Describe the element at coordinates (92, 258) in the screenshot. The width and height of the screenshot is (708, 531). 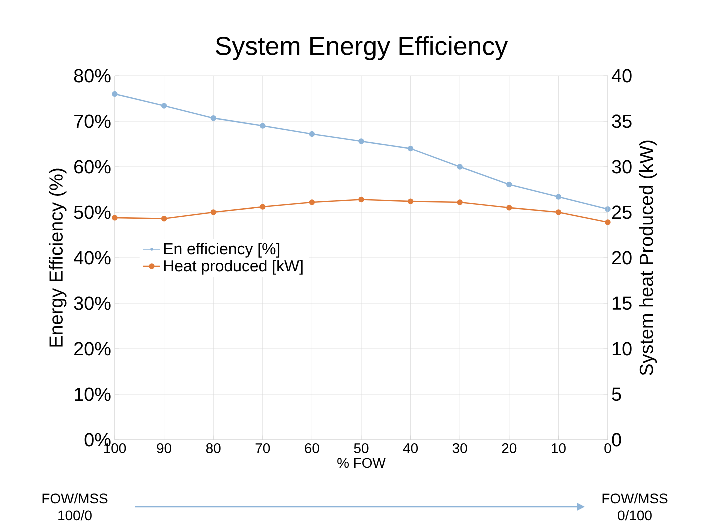
I see `y-tick-label: 40%` at that location.